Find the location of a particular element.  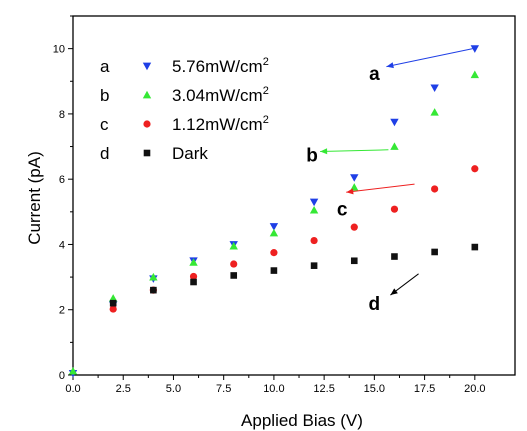

annotation-d: d is located at coordinates (394, 294).